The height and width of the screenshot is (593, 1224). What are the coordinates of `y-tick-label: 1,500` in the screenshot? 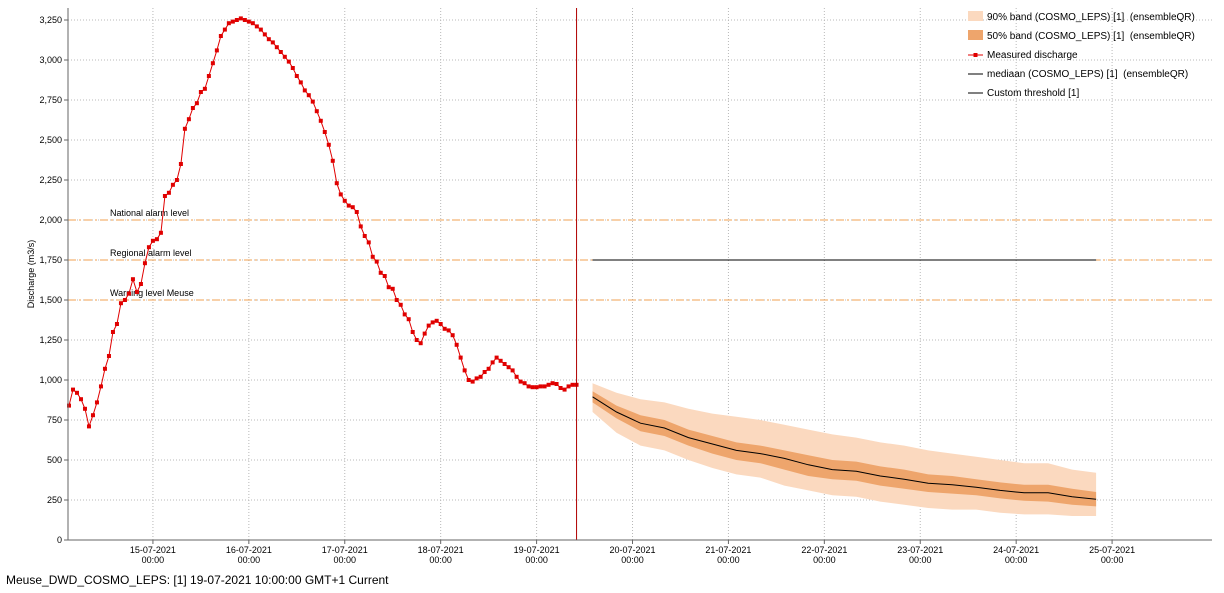 It's located at (50, 300).